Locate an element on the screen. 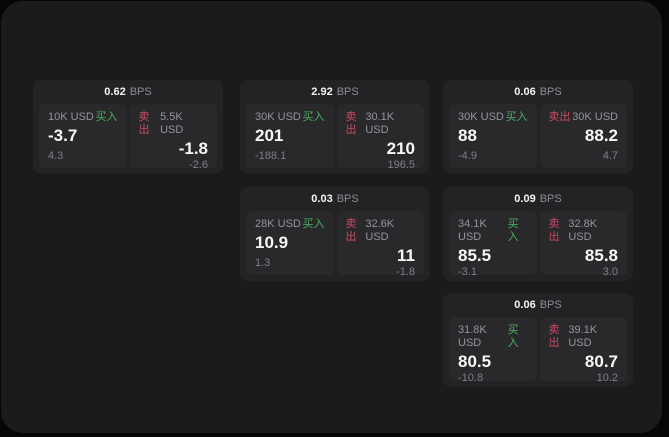  buy-panel: 28K USD 买入 10.9 1.3 is located at coordinates (290, 243).